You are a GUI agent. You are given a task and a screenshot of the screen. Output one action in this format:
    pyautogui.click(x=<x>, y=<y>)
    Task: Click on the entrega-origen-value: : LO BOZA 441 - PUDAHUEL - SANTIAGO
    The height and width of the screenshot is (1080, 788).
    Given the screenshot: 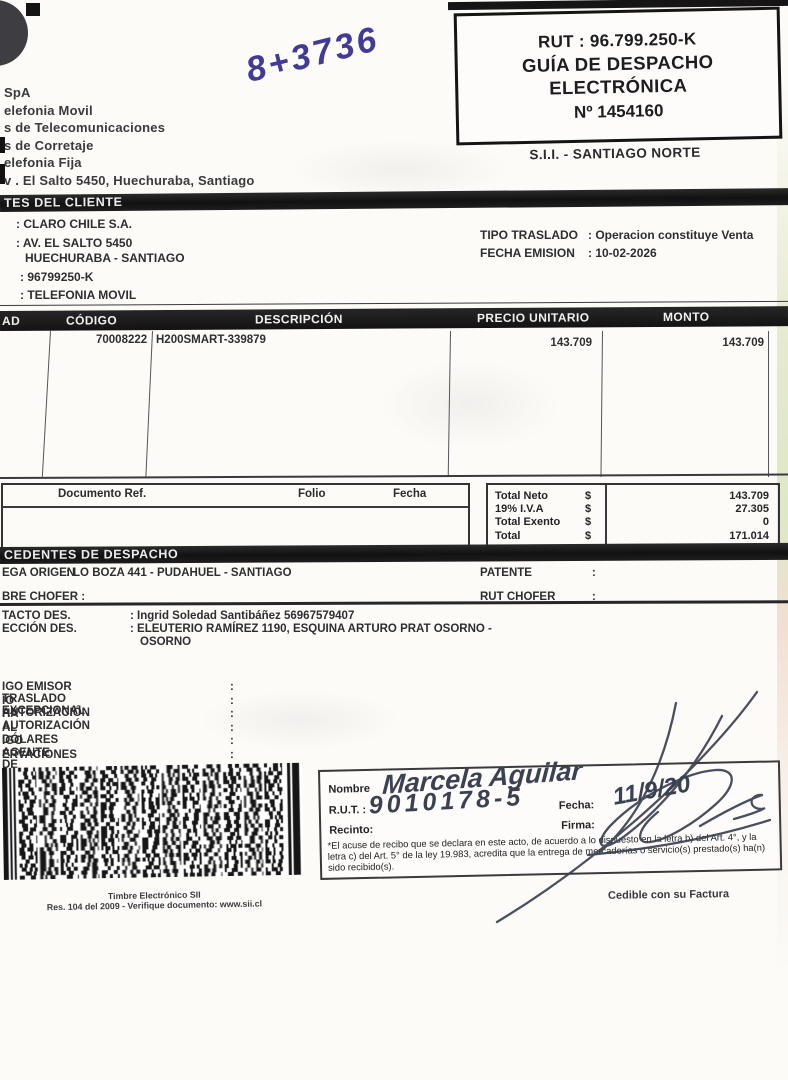 What is the action you would take?
    pyautogui.click(x=179, y=573)
    